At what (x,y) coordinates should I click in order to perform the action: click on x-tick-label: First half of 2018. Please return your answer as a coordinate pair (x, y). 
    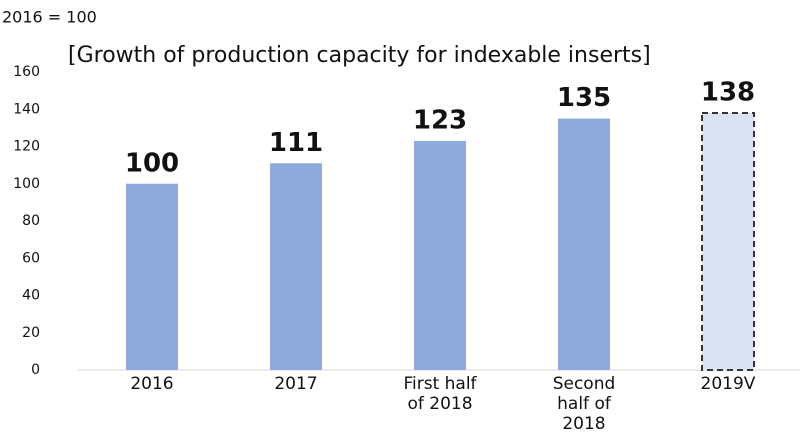
    Looking at the image, I should click on (440, 394).